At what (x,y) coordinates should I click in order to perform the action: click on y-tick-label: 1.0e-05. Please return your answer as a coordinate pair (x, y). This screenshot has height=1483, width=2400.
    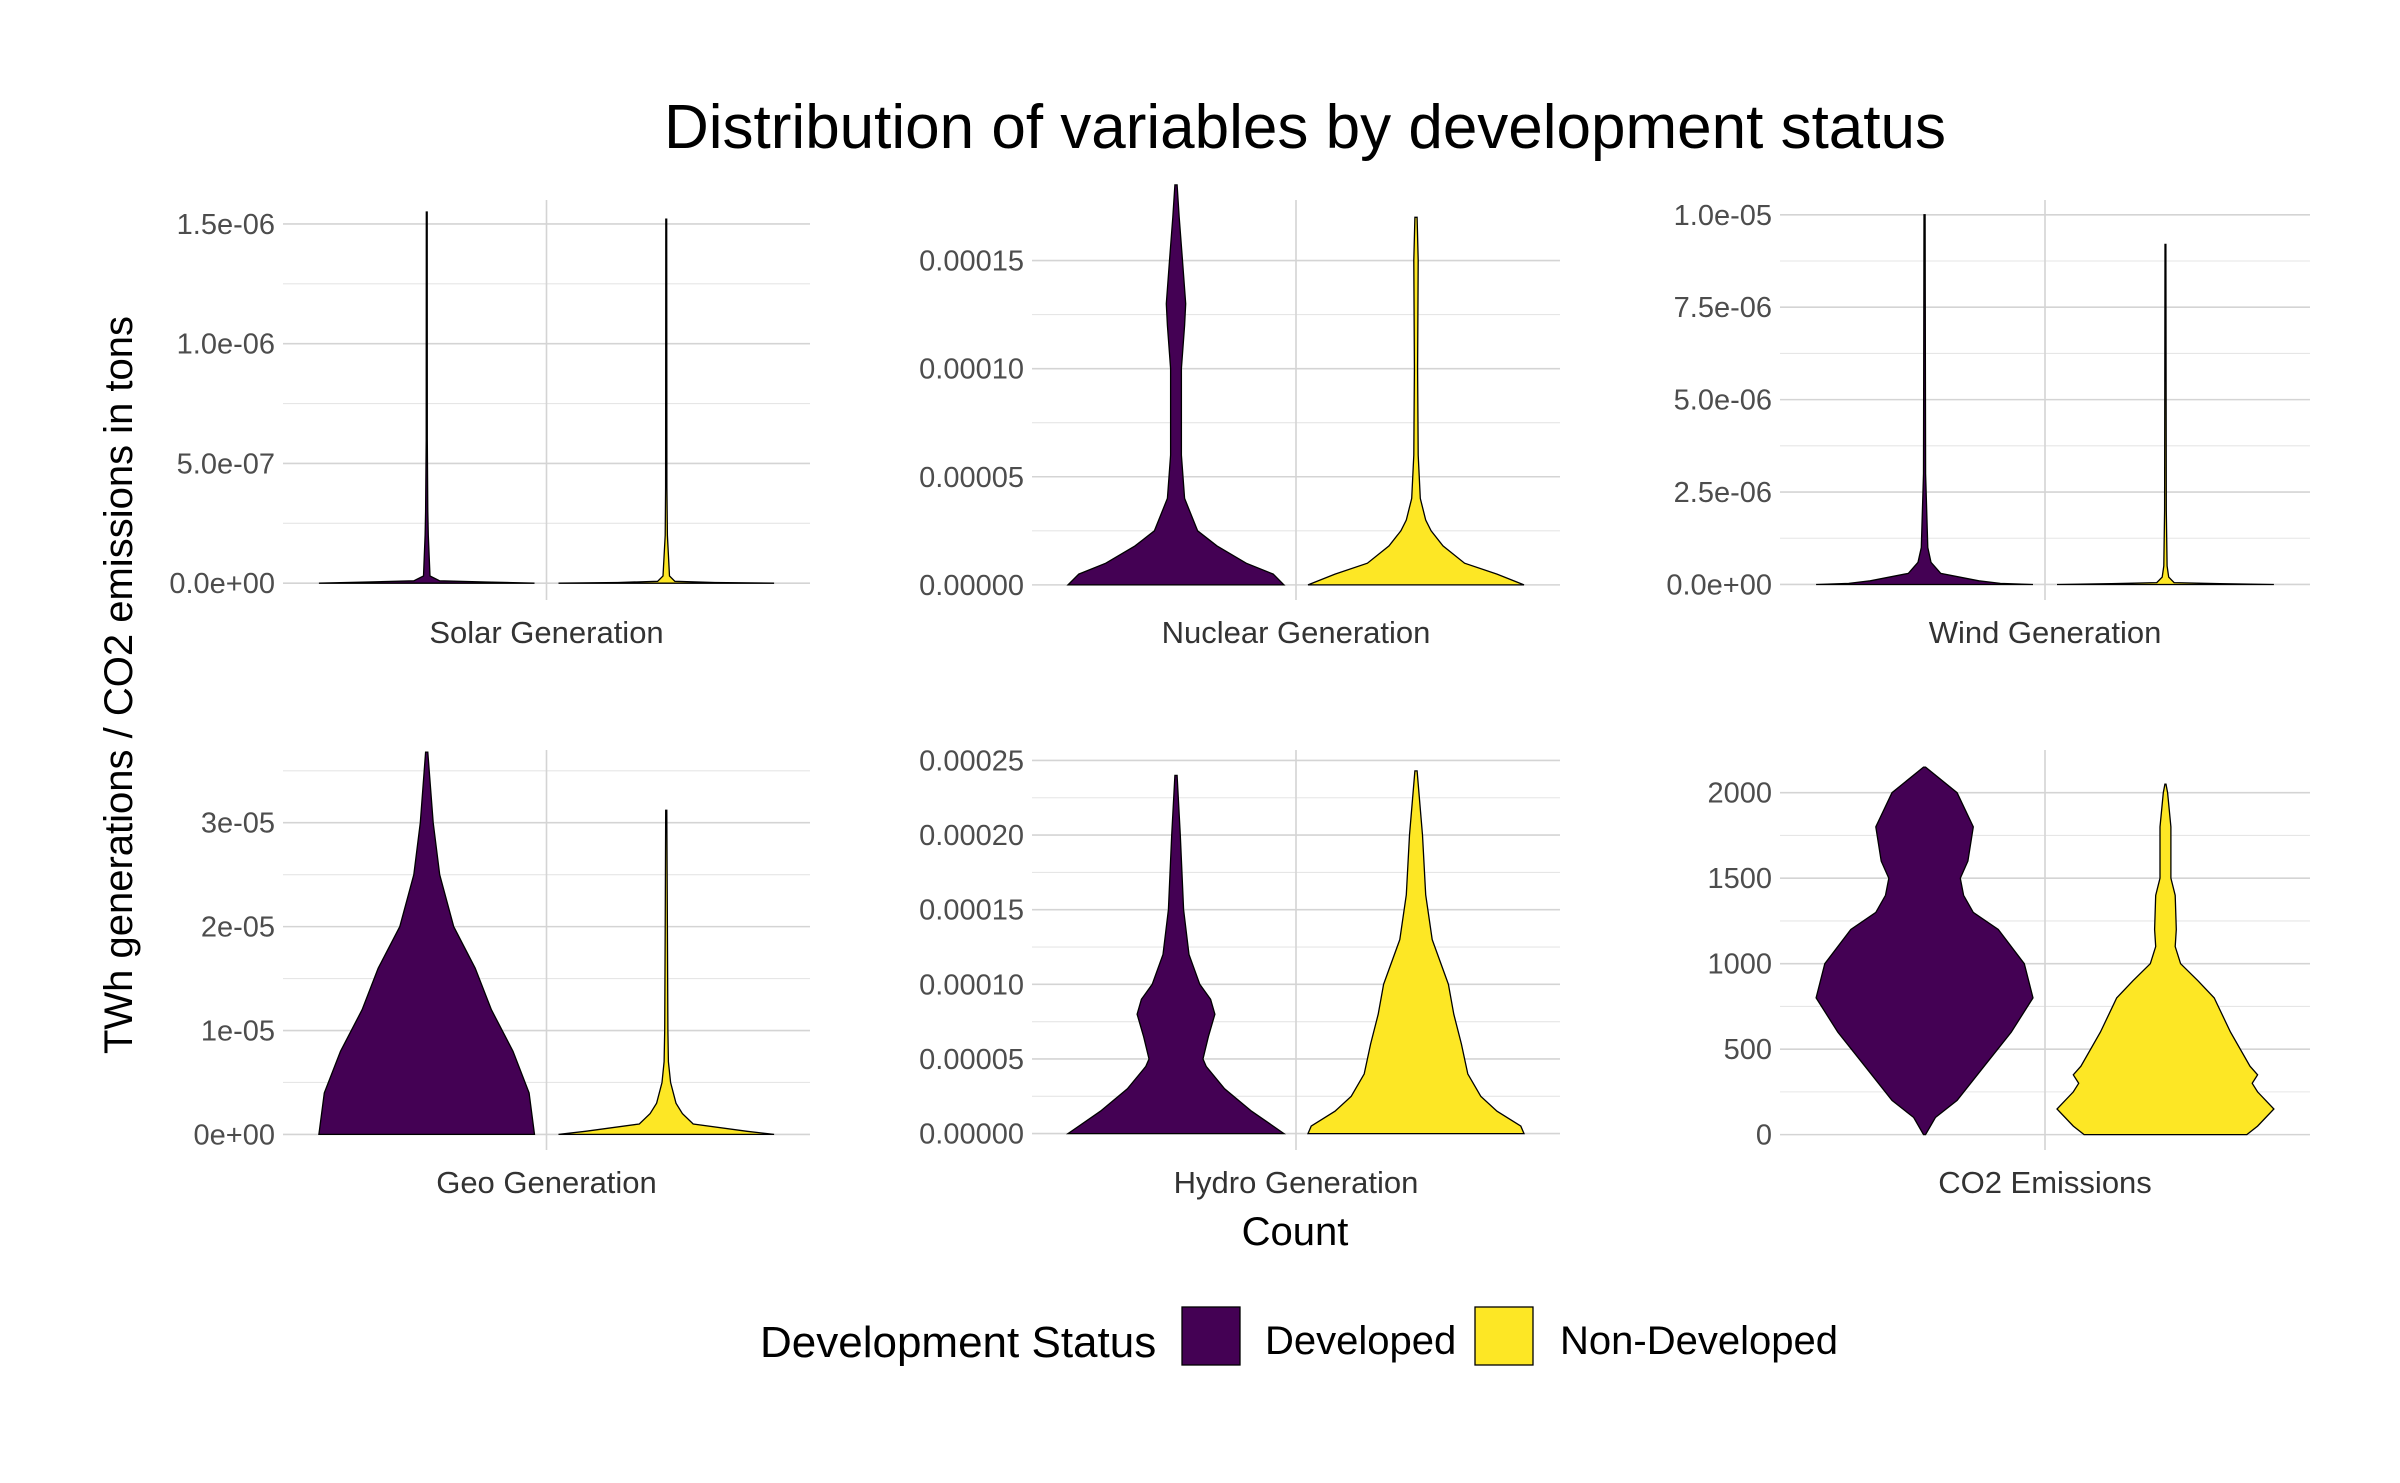
    Looking at the image, I should click on (1723, 216).